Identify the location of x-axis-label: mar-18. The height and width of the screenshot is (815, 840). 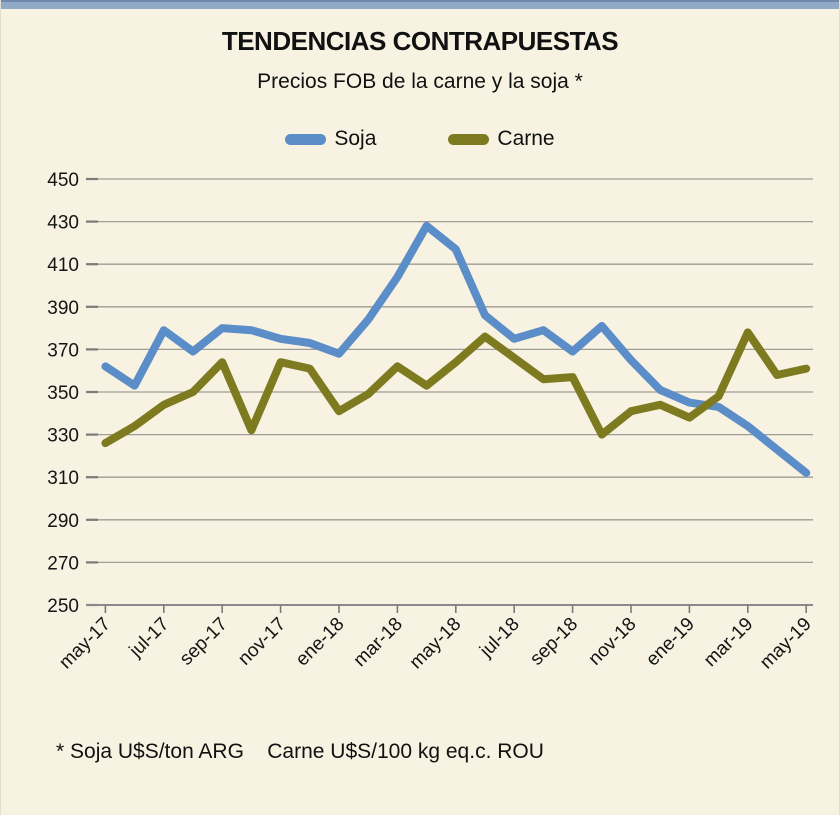
(378, 642).